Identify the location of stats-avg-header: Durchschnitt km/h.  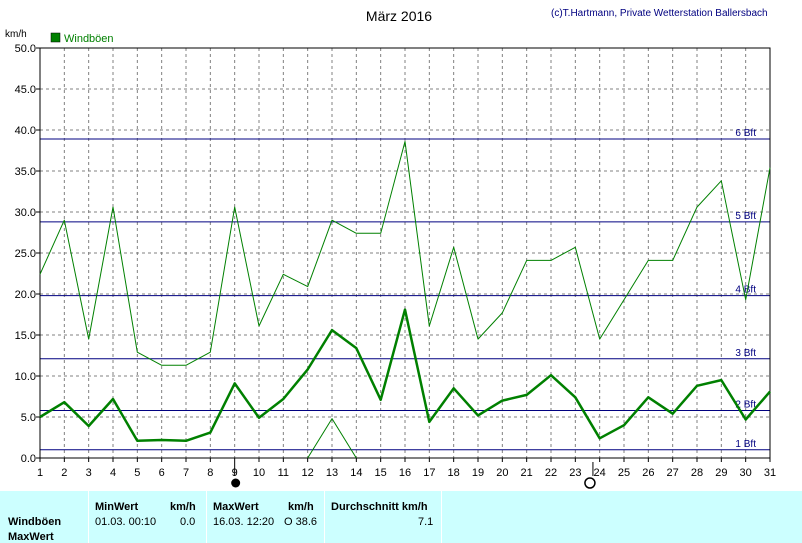
(379, 507).